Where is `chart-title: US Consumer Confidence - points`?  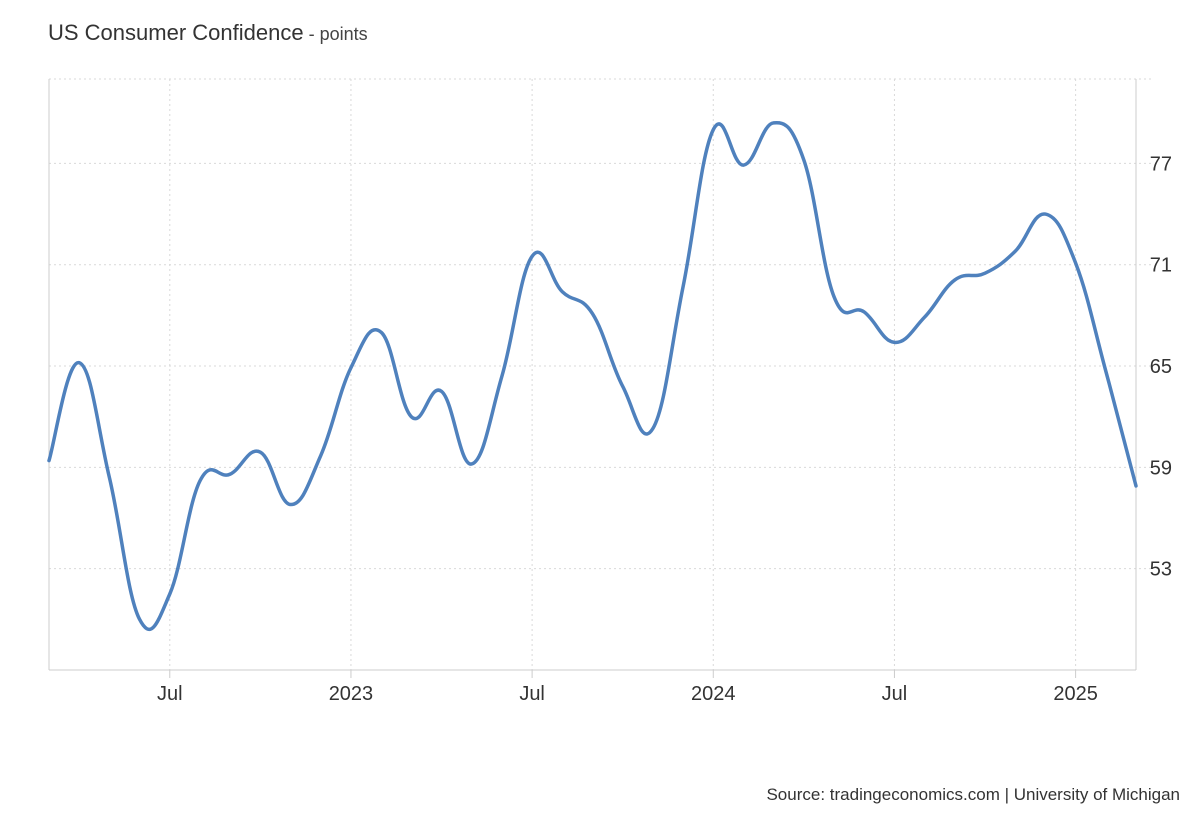
chart-title: US Consumer Confidence - points is located at coordinates (208, 33).